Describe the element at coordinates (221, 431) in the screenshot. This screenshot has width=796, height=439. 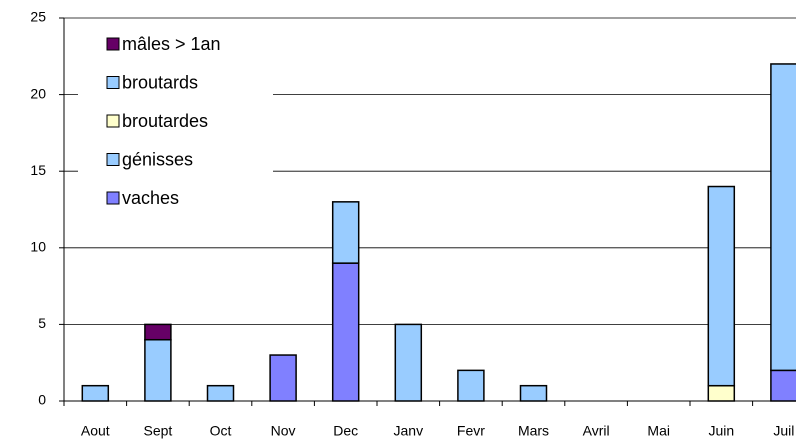
I see `x-tick-label: Oct` at that location.